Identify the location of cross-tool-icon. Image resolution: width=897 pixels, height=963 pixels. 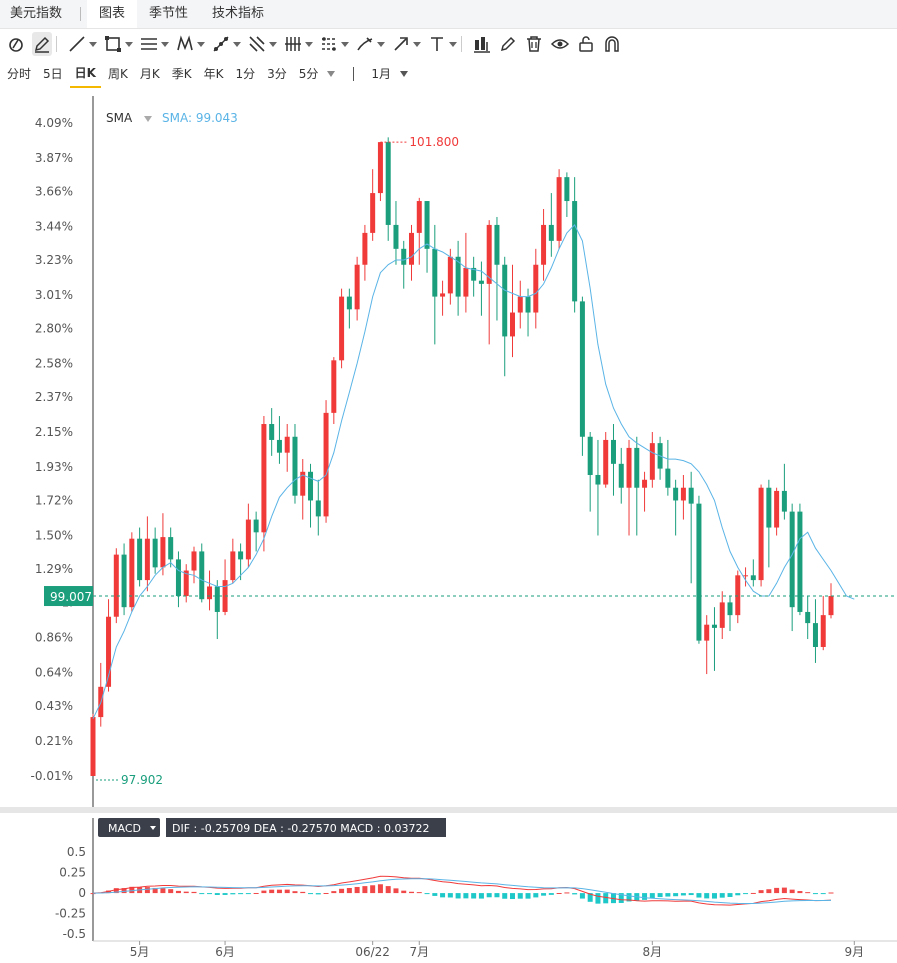
(262, 44).